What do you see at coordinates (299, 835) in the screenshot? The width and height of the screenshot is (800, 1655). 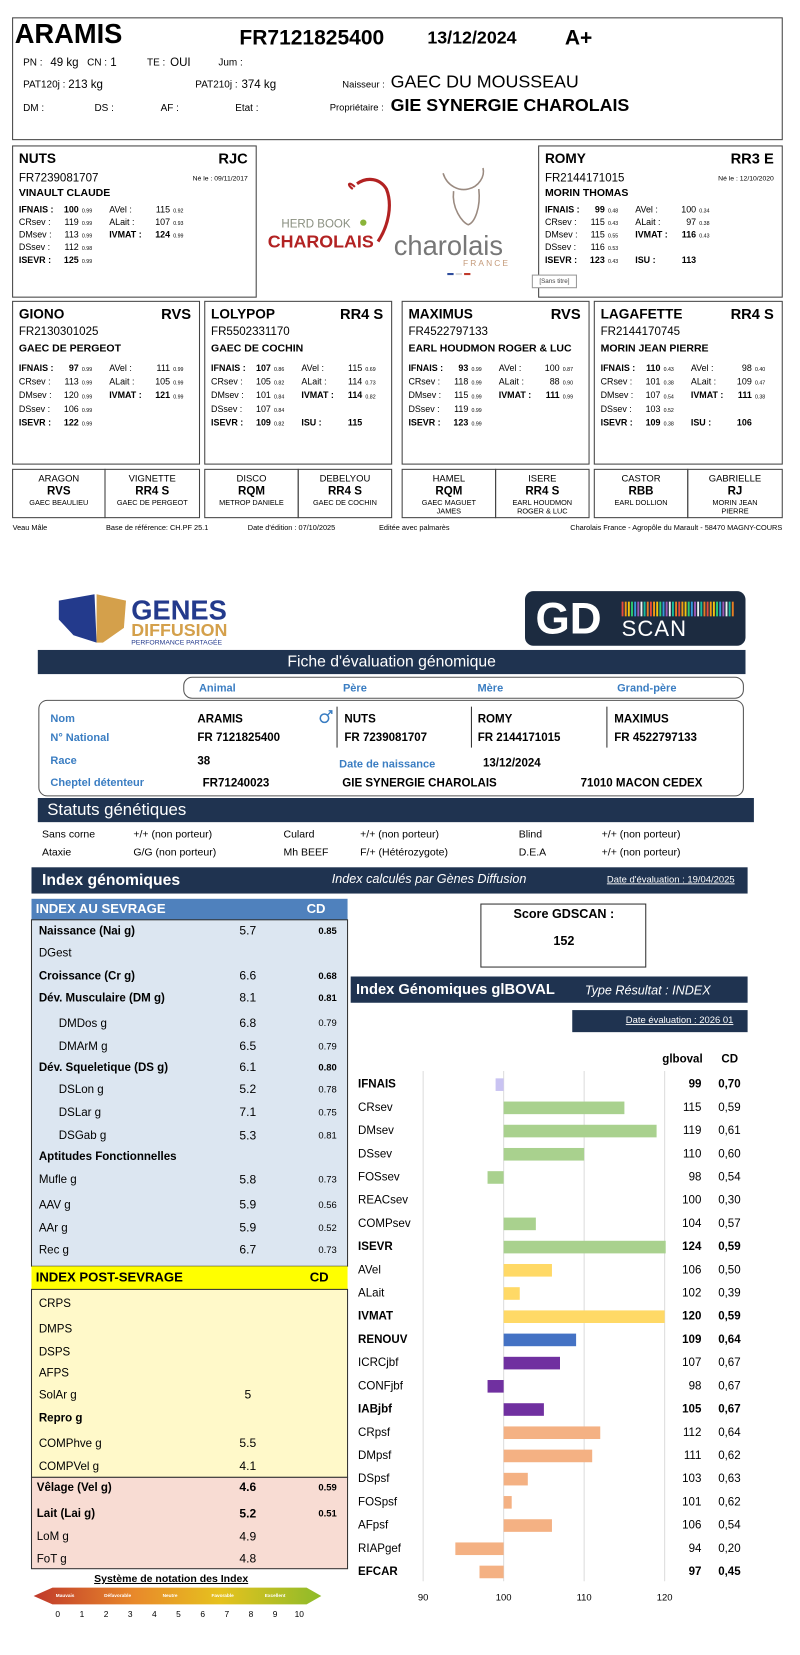 I see `status-label: Culard` at bounding box center [299, 835].